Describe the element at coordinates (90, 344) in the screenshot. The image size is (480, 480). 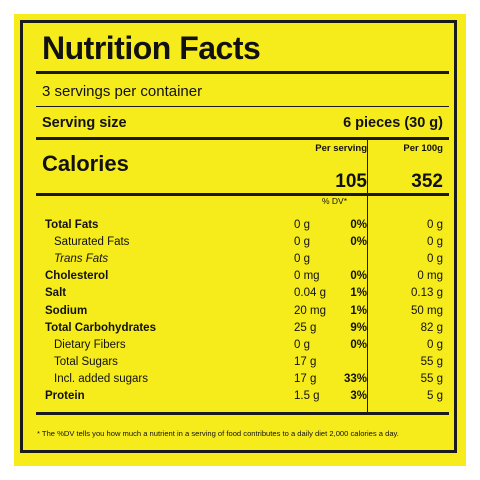
I see `nutrient-name: Dietary Fibers` at that location.